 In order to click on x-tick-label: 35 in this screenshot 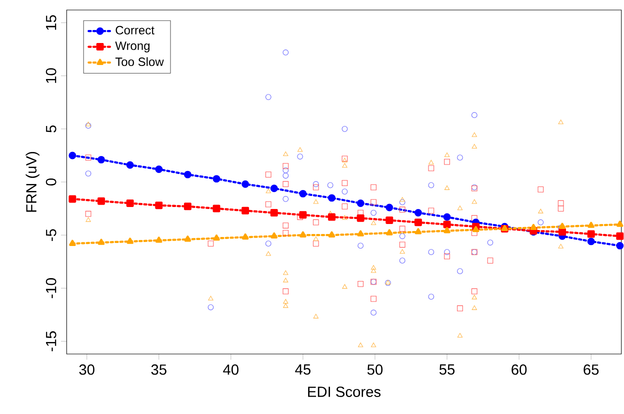, I will do `click(158, 369)`.